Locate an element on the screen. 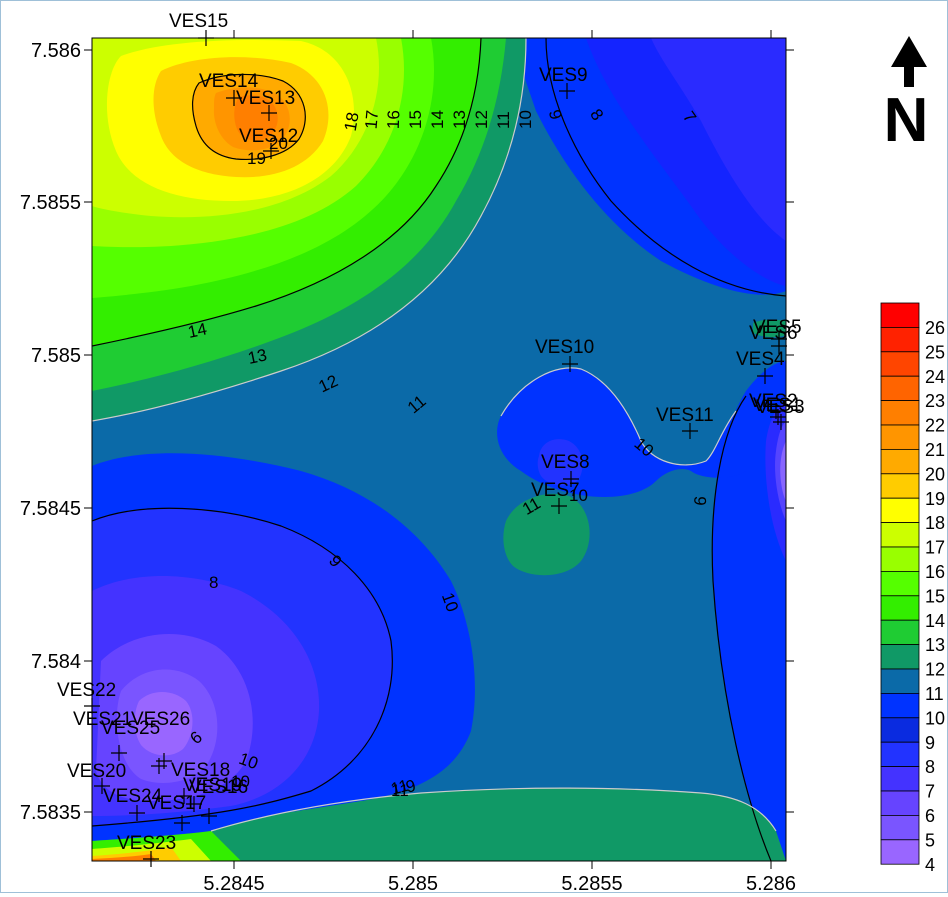 The image size is (948, 897). legend-label: 7 is located at coordinates (930, 792).